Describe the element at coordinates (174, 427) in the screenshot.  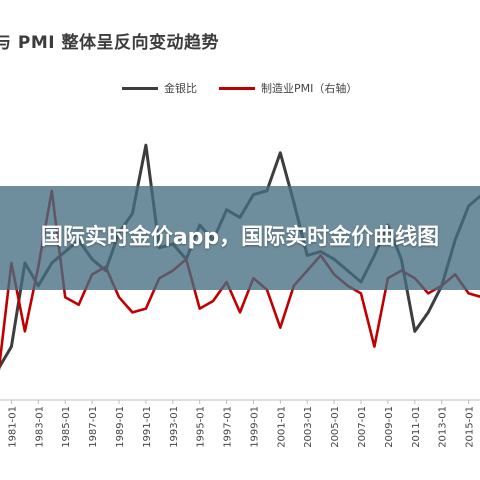
I see `x-tick-label: 1993-01` at that location.